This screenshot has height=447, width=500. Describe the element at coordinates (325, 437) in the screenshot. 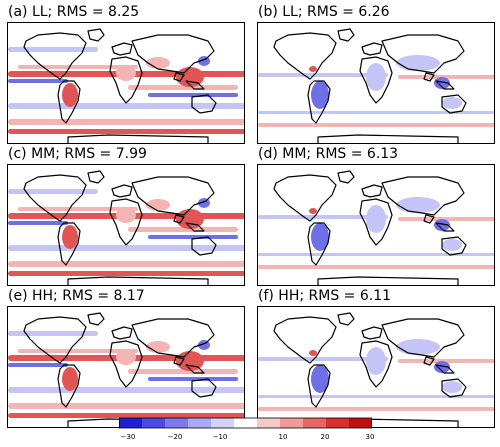

I see `colorbar-tick-20: 20` at that location.